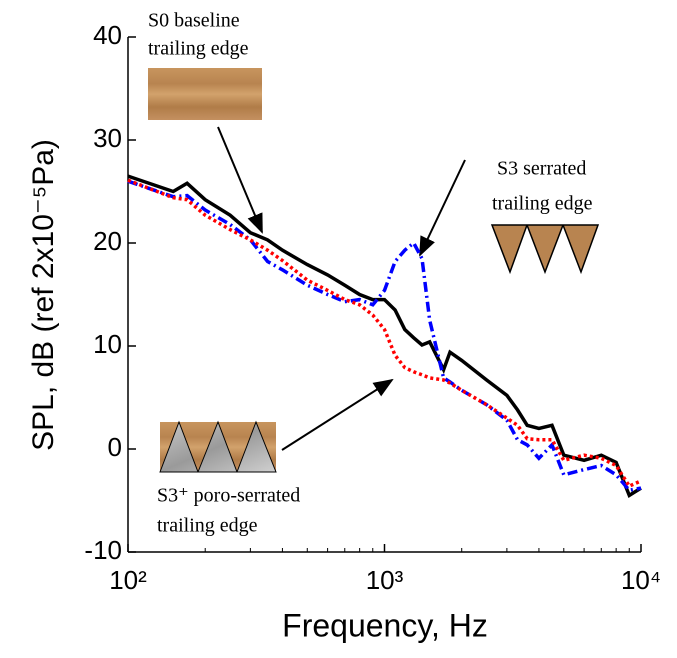  What do you see at coordinates (541, 169) in the screenshot?
I see `annotation: S3 serrated` at bounding box center [541, 169].